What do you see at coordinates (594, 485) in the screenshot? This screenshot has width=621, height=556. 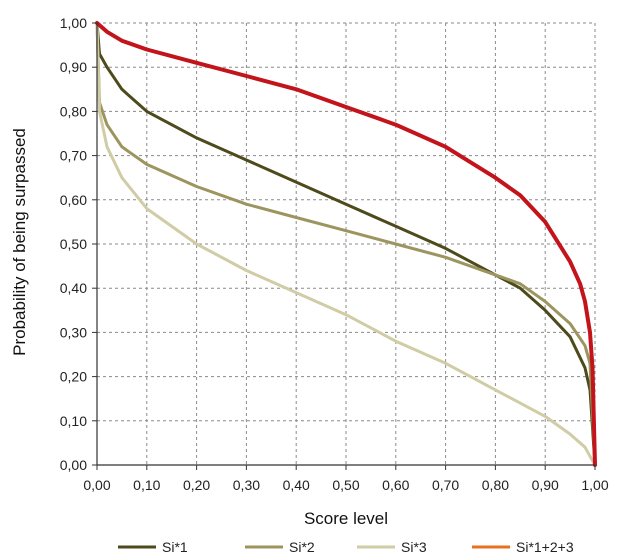 I see `x-tick-label: 1,00` at bounding box center [594, 485].